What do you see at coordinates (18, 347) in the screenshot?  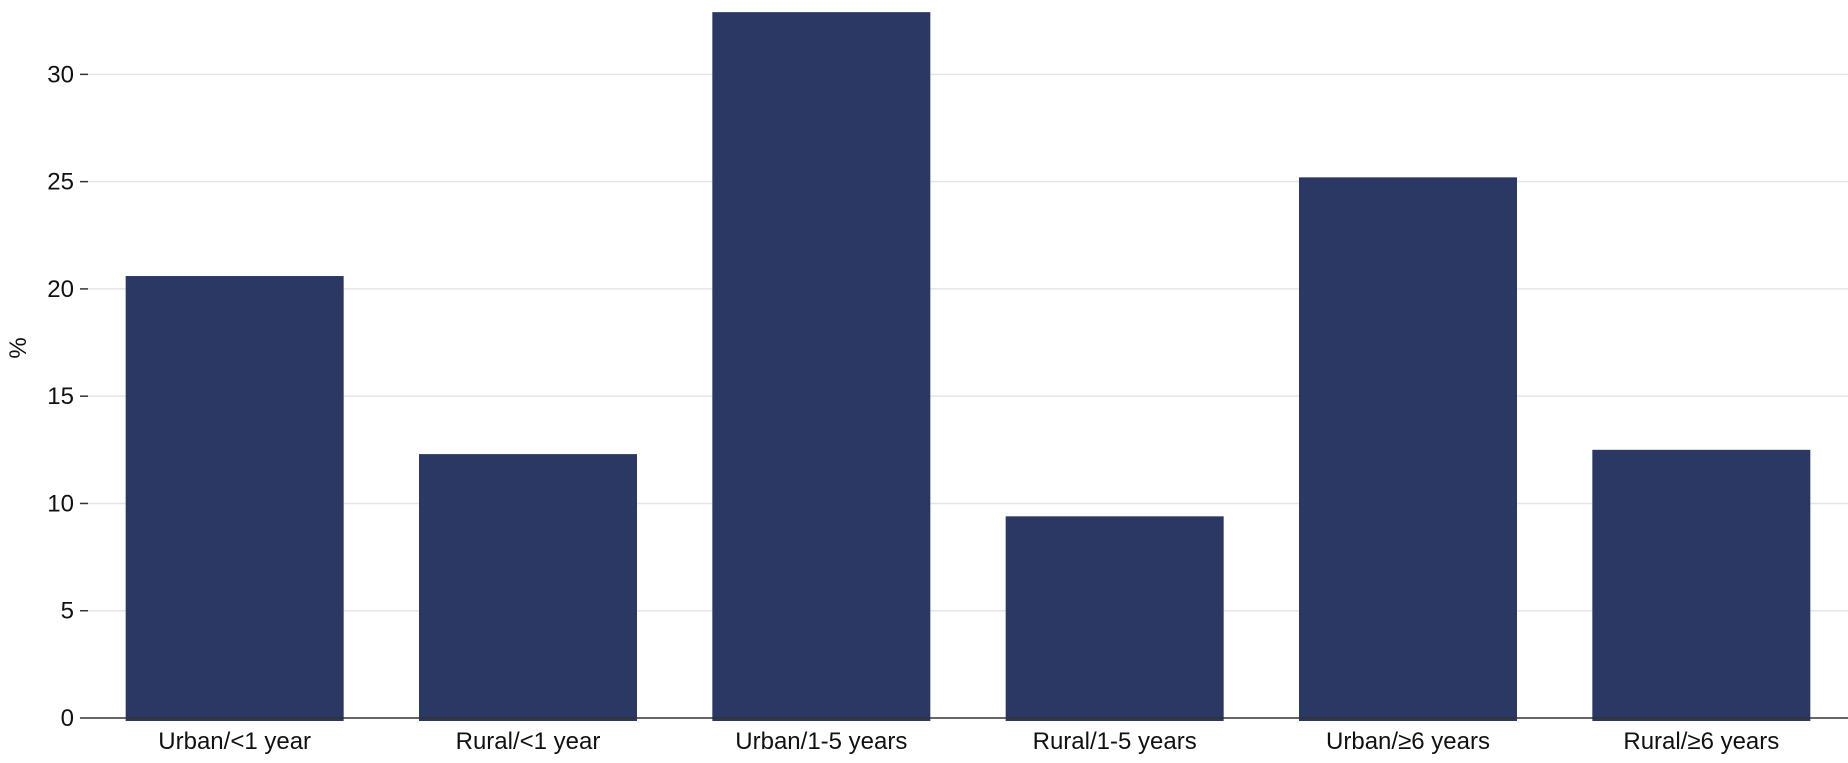 I see `y-axis-title: %` at bounding box center [18, 347].